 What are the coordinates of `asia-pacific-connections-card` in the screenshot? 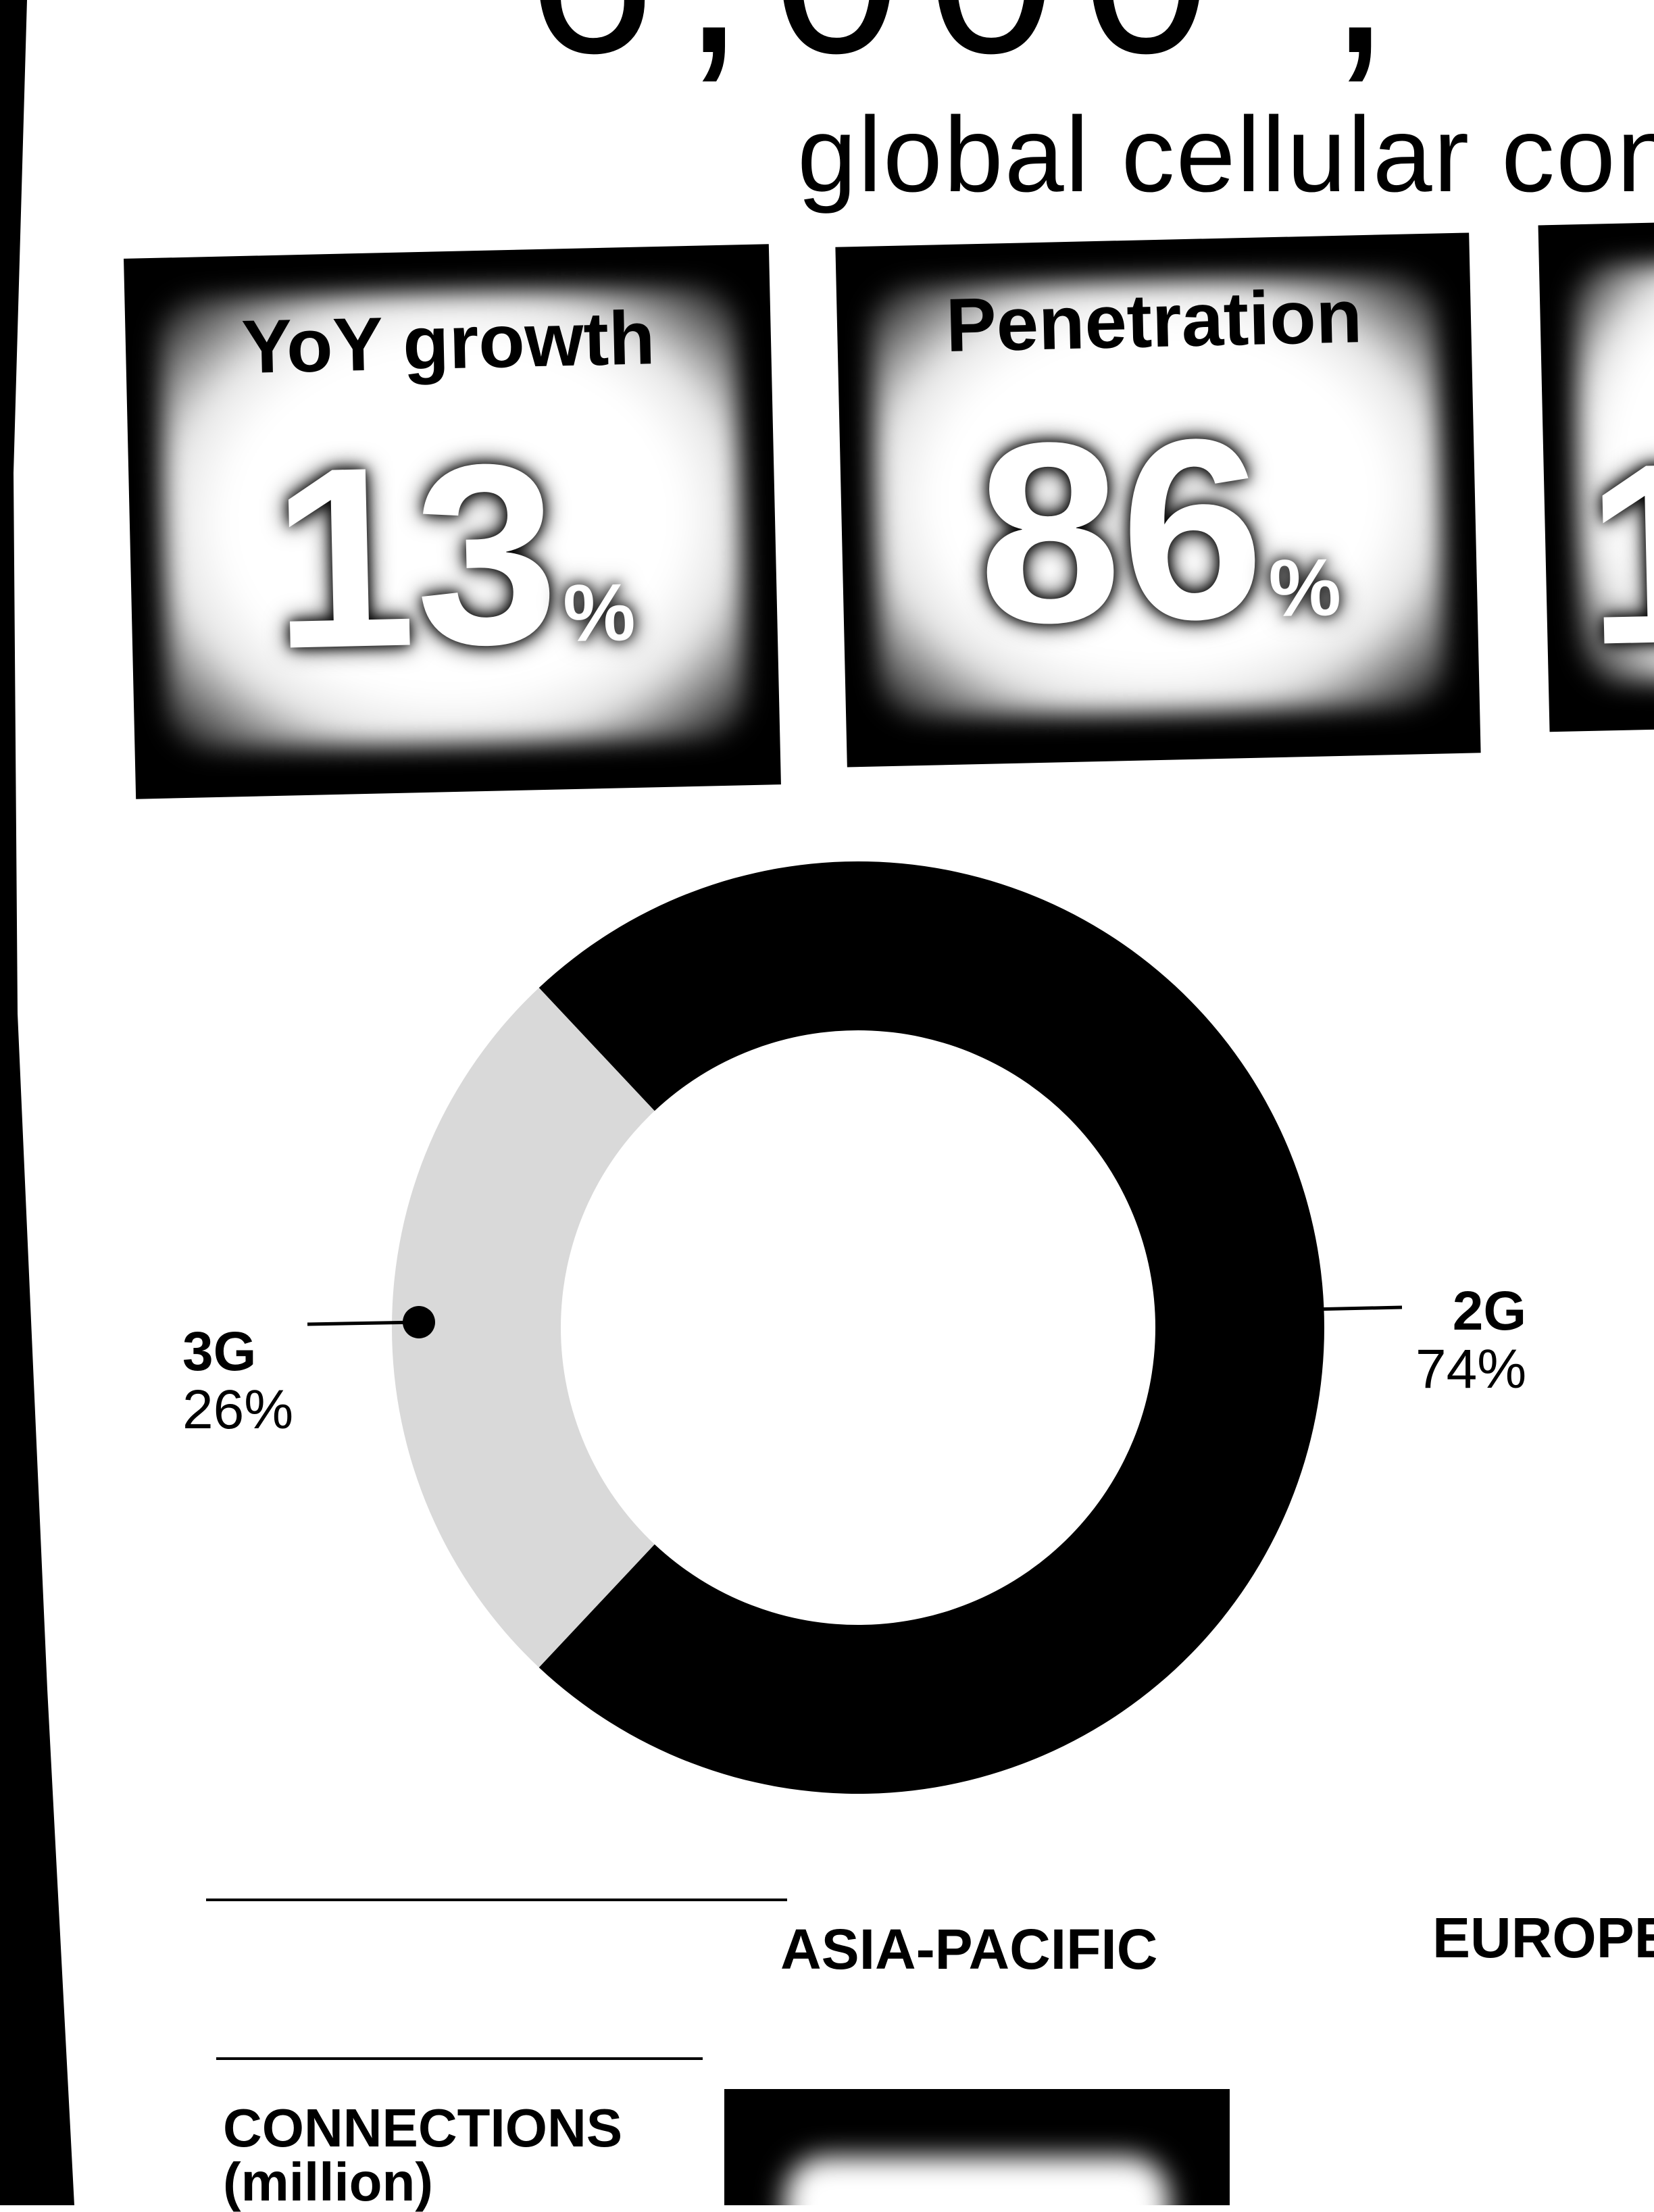 It's located at (977, 2147).